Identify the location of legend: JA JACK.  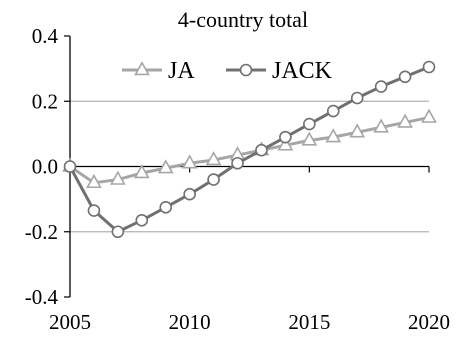
(227, 71).